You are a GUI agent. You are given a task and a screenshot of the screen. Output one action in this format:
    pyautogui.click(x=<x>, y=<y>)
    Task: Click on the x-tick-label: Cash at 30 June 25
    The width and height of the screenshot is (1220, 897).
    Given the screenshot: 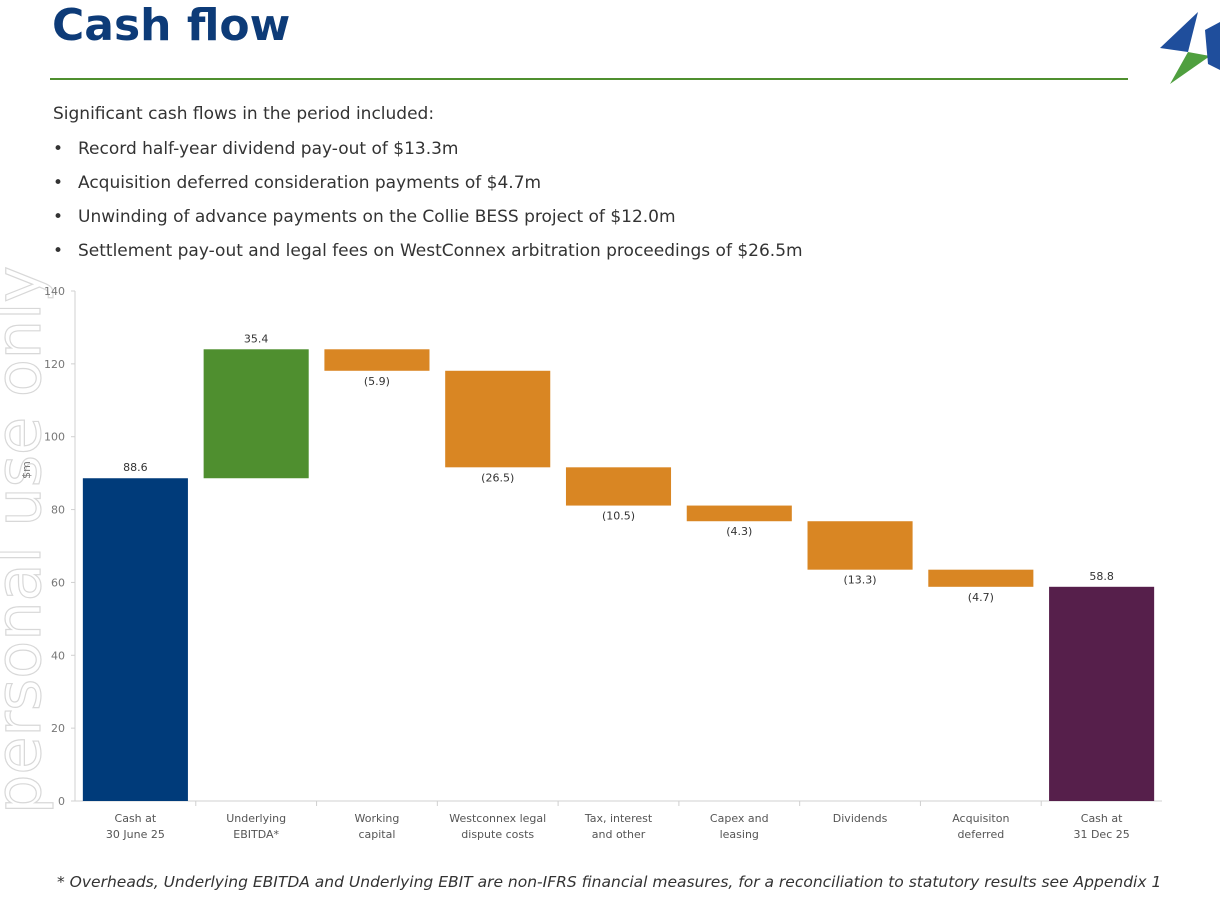 What is the action you would take?
    pyautogui.click(x=135, y=826)
    